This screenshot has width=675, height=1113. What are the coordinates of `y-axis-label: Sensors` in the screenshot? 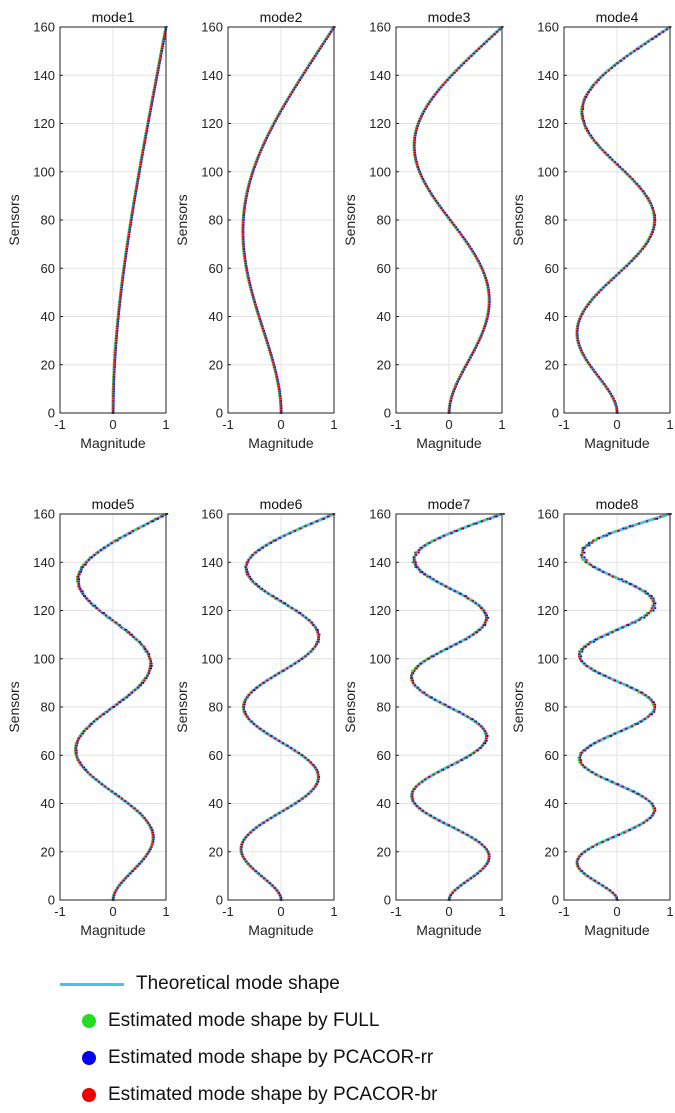 It's located at (182, 219).